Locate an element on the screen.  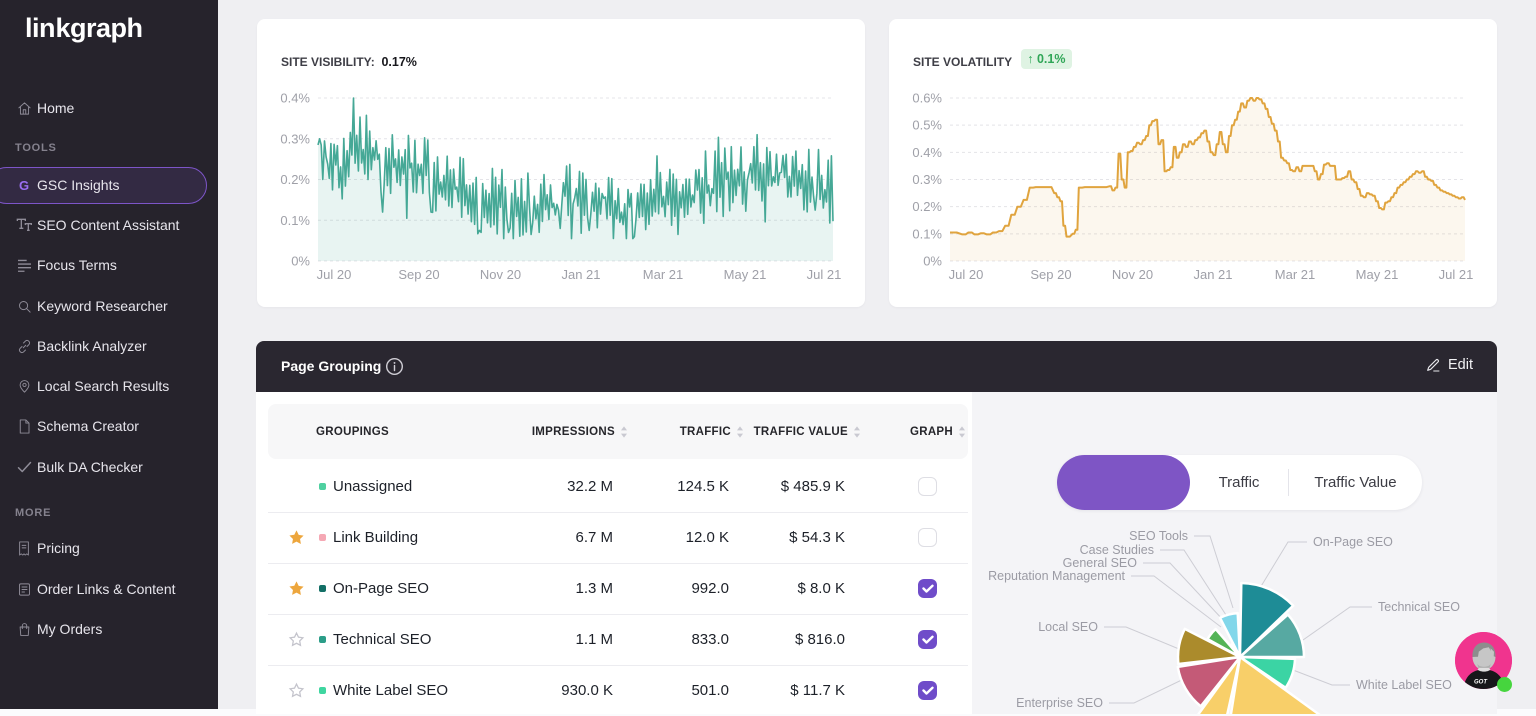
svg-text: 0.6% is located at coordinates (927, 98).